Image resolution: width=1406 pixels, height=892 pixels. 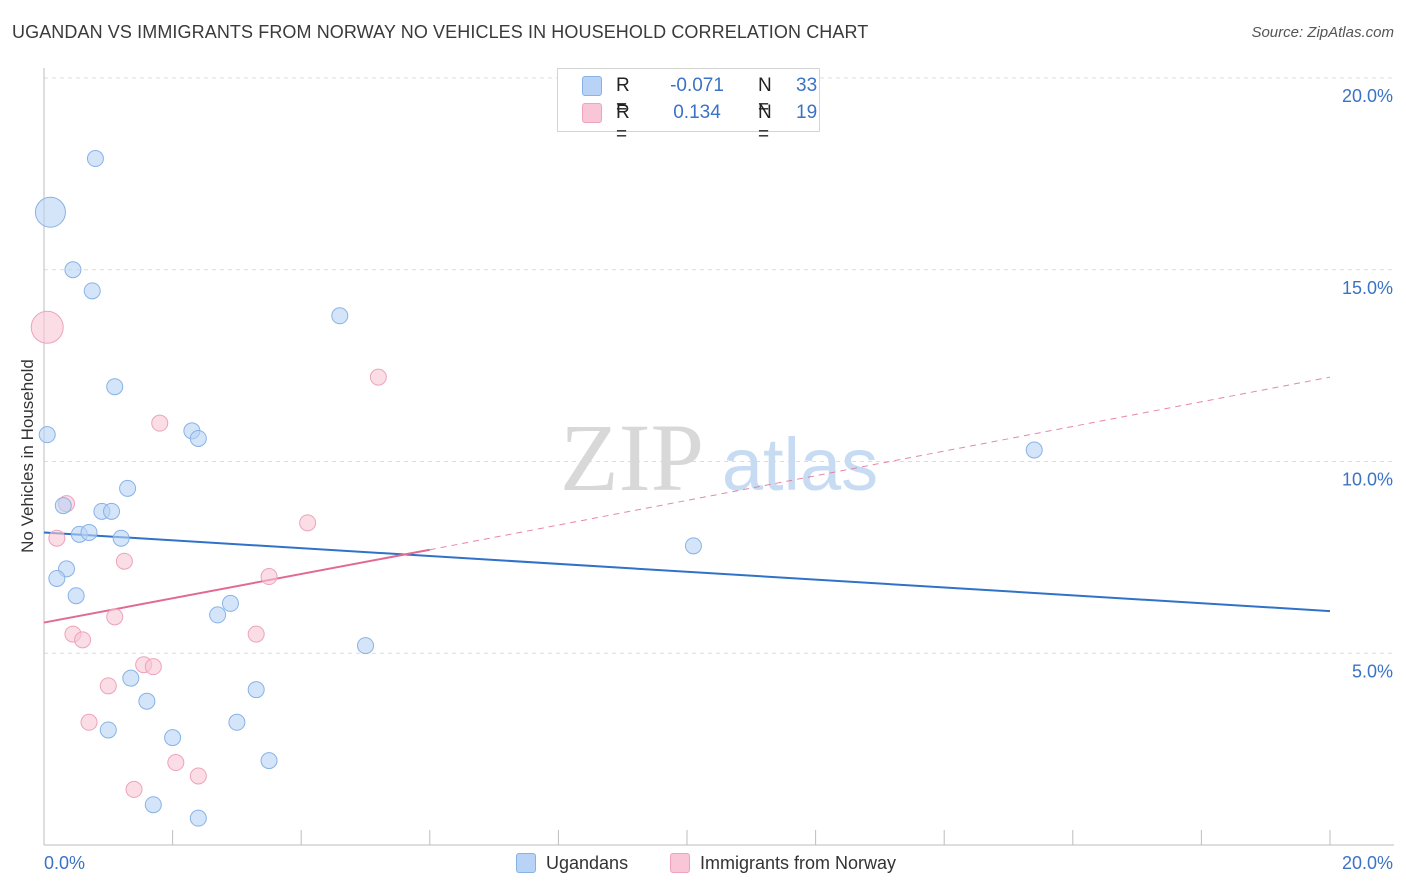 I want to click on legend-label: Ugandans, so click(x=587, y=863).